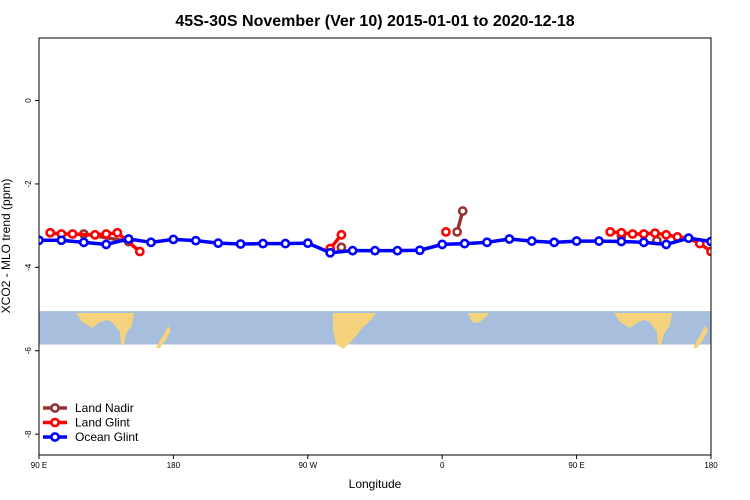 The height and width of the screenshot is (500, 750). I want to click on africa-land, so click(478, 318).